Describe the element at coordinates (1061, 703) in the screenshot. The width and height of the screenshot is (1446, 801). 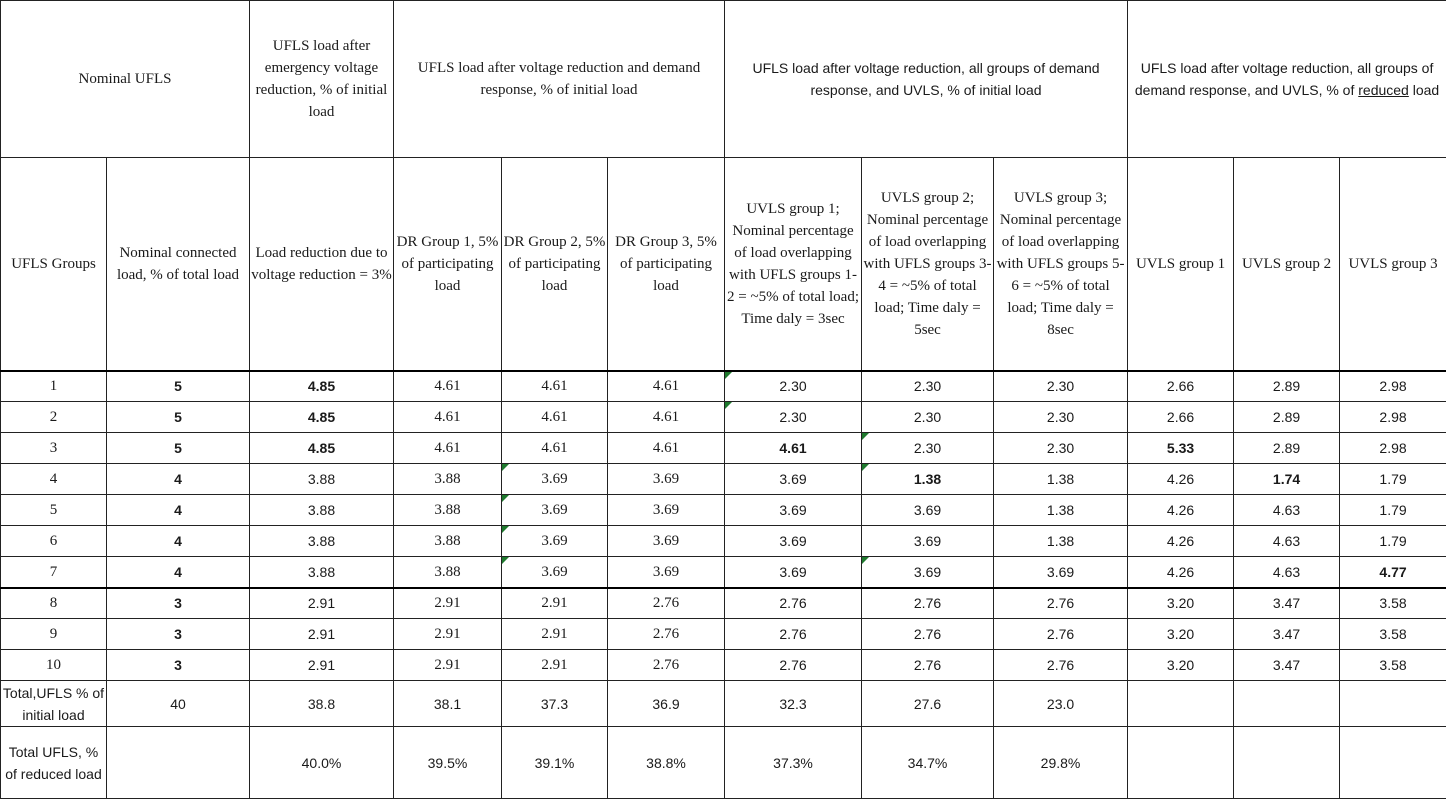
I see `total-initial-uvls3: 23.0` at that location.